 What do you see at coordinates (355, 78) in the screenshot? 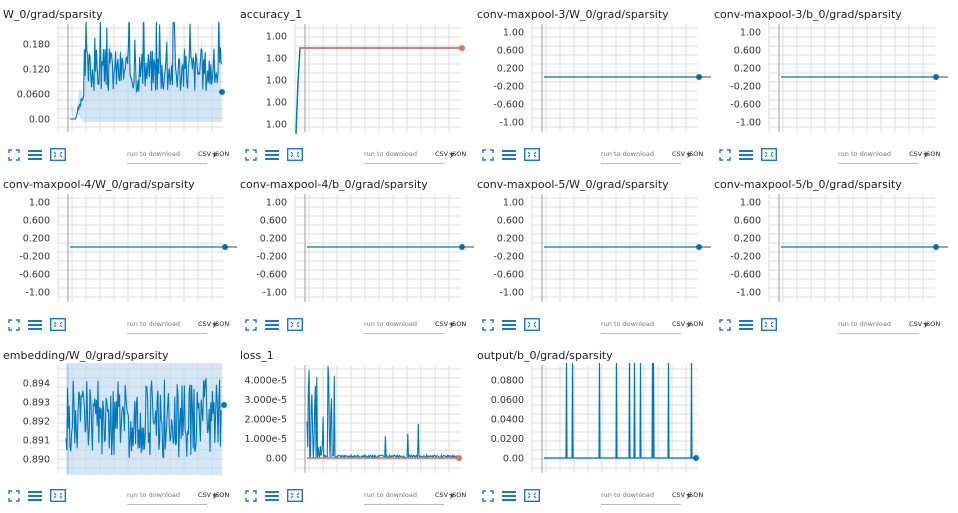
I see `chart-plot: 1.00 1.00 1.00 1.00 1.00` at bounding box center [355, 78].